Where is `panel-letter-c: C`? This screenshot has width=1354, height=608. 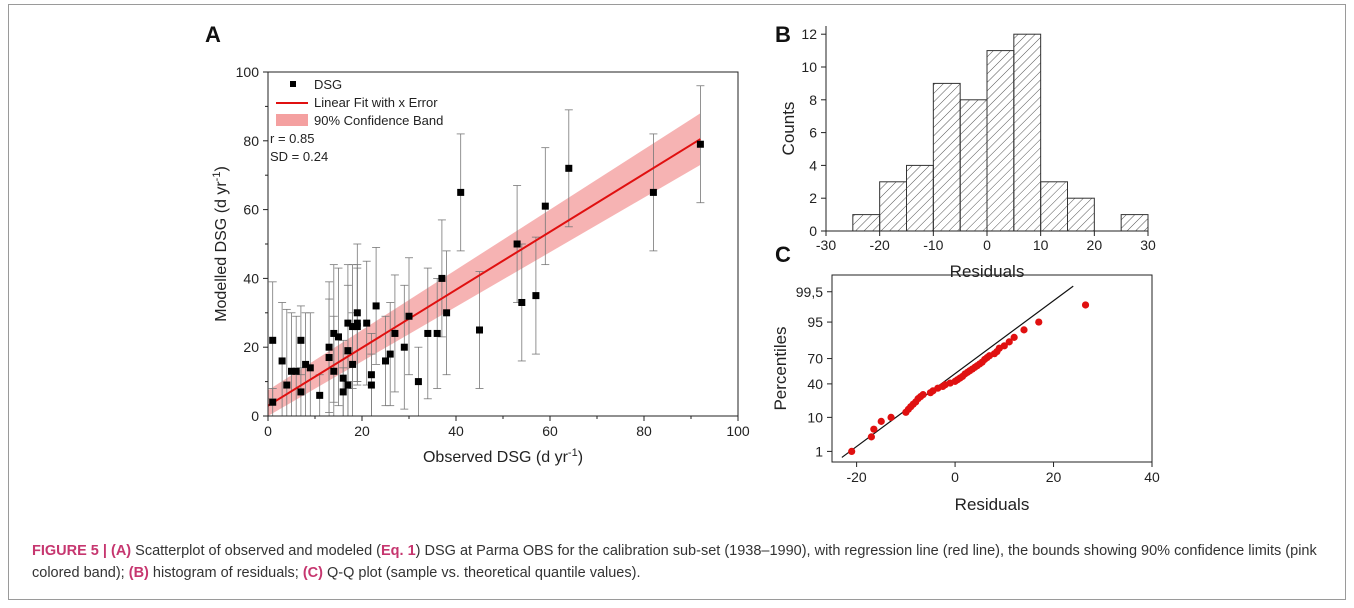
panel-letter-c: C is located at coordinates (783, 254).